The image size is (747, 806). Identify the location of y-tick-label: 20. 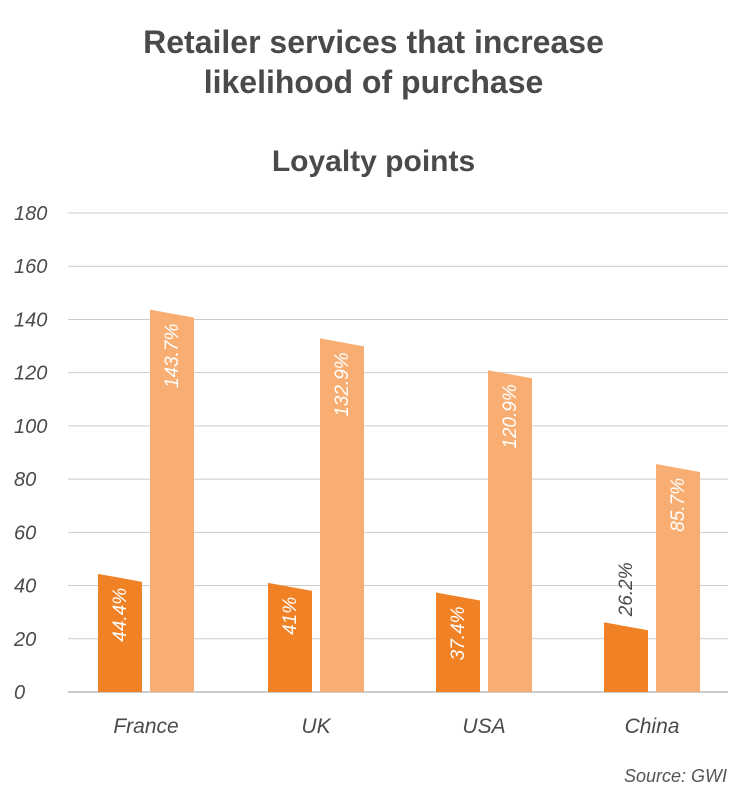
(24, 640).